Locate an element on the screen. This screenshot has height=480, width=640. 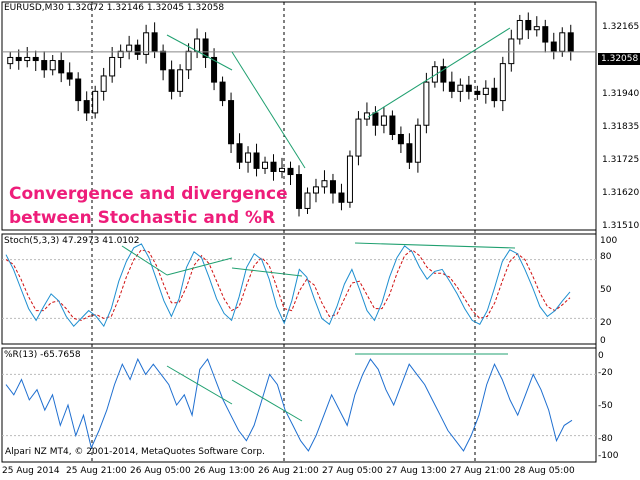
price-tick-6: 1.31510 is located at coordinates (621, 226).